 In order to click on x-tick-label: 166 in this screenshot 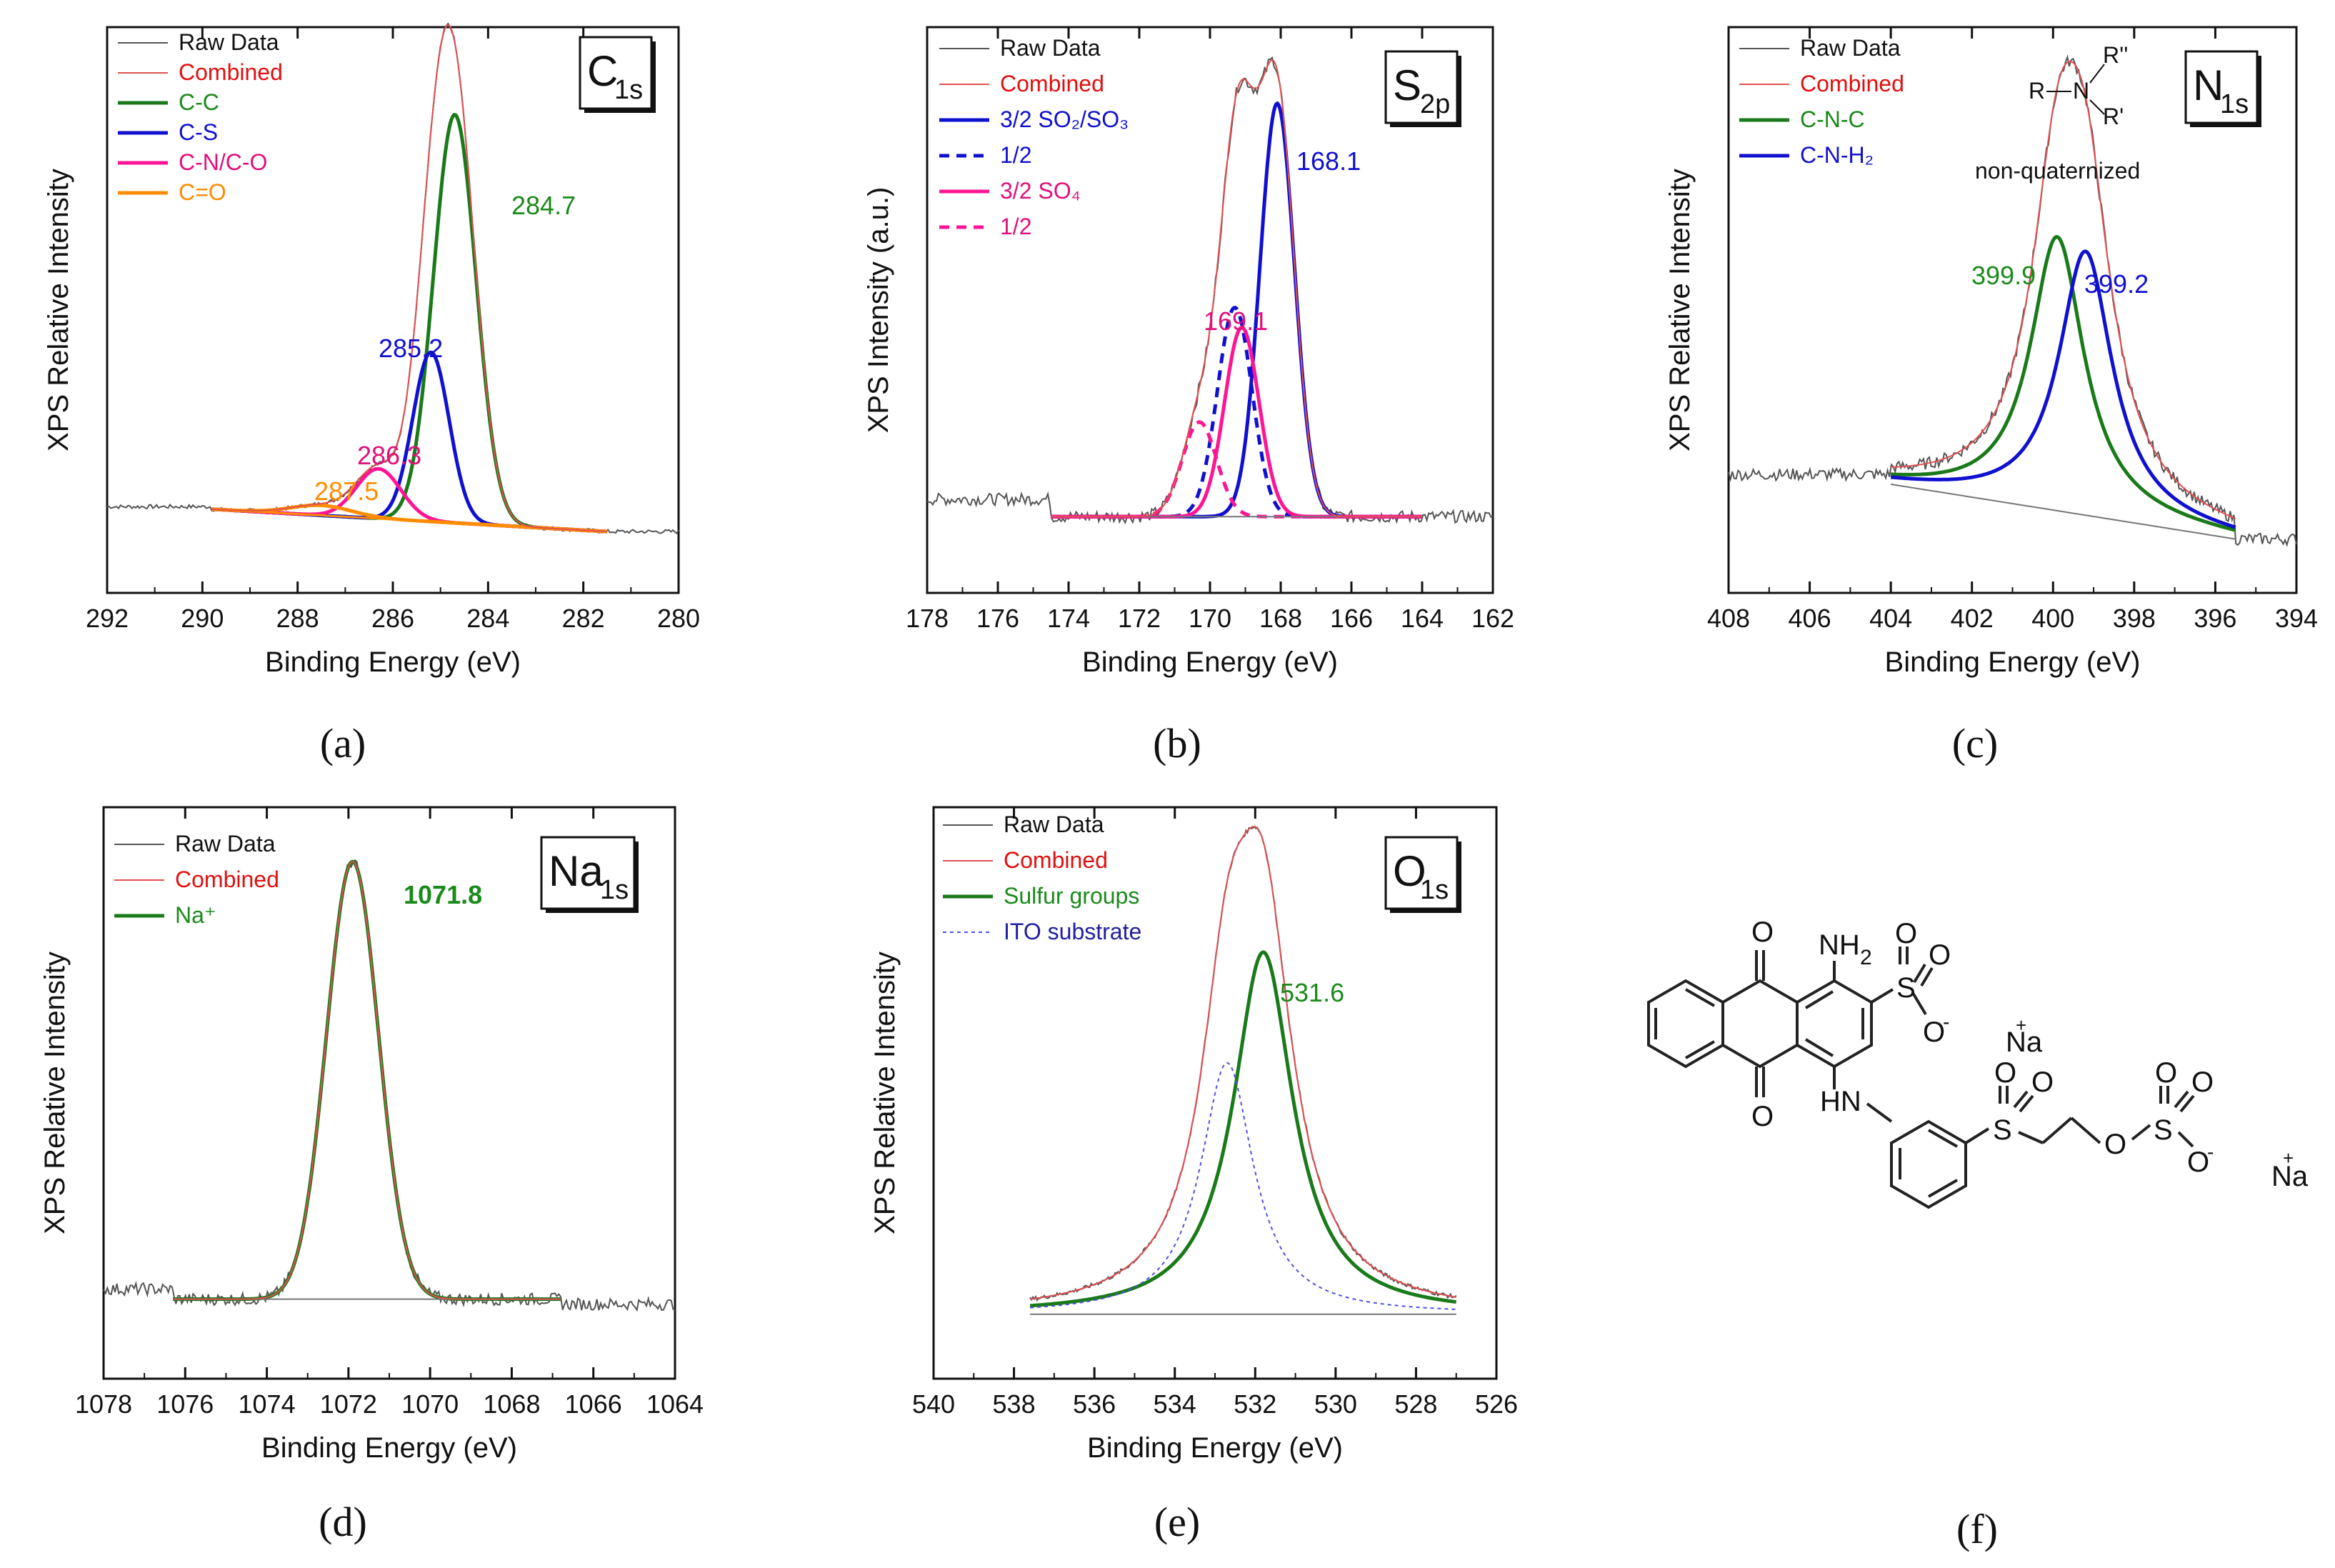, I will do `click(1351, 618)`.